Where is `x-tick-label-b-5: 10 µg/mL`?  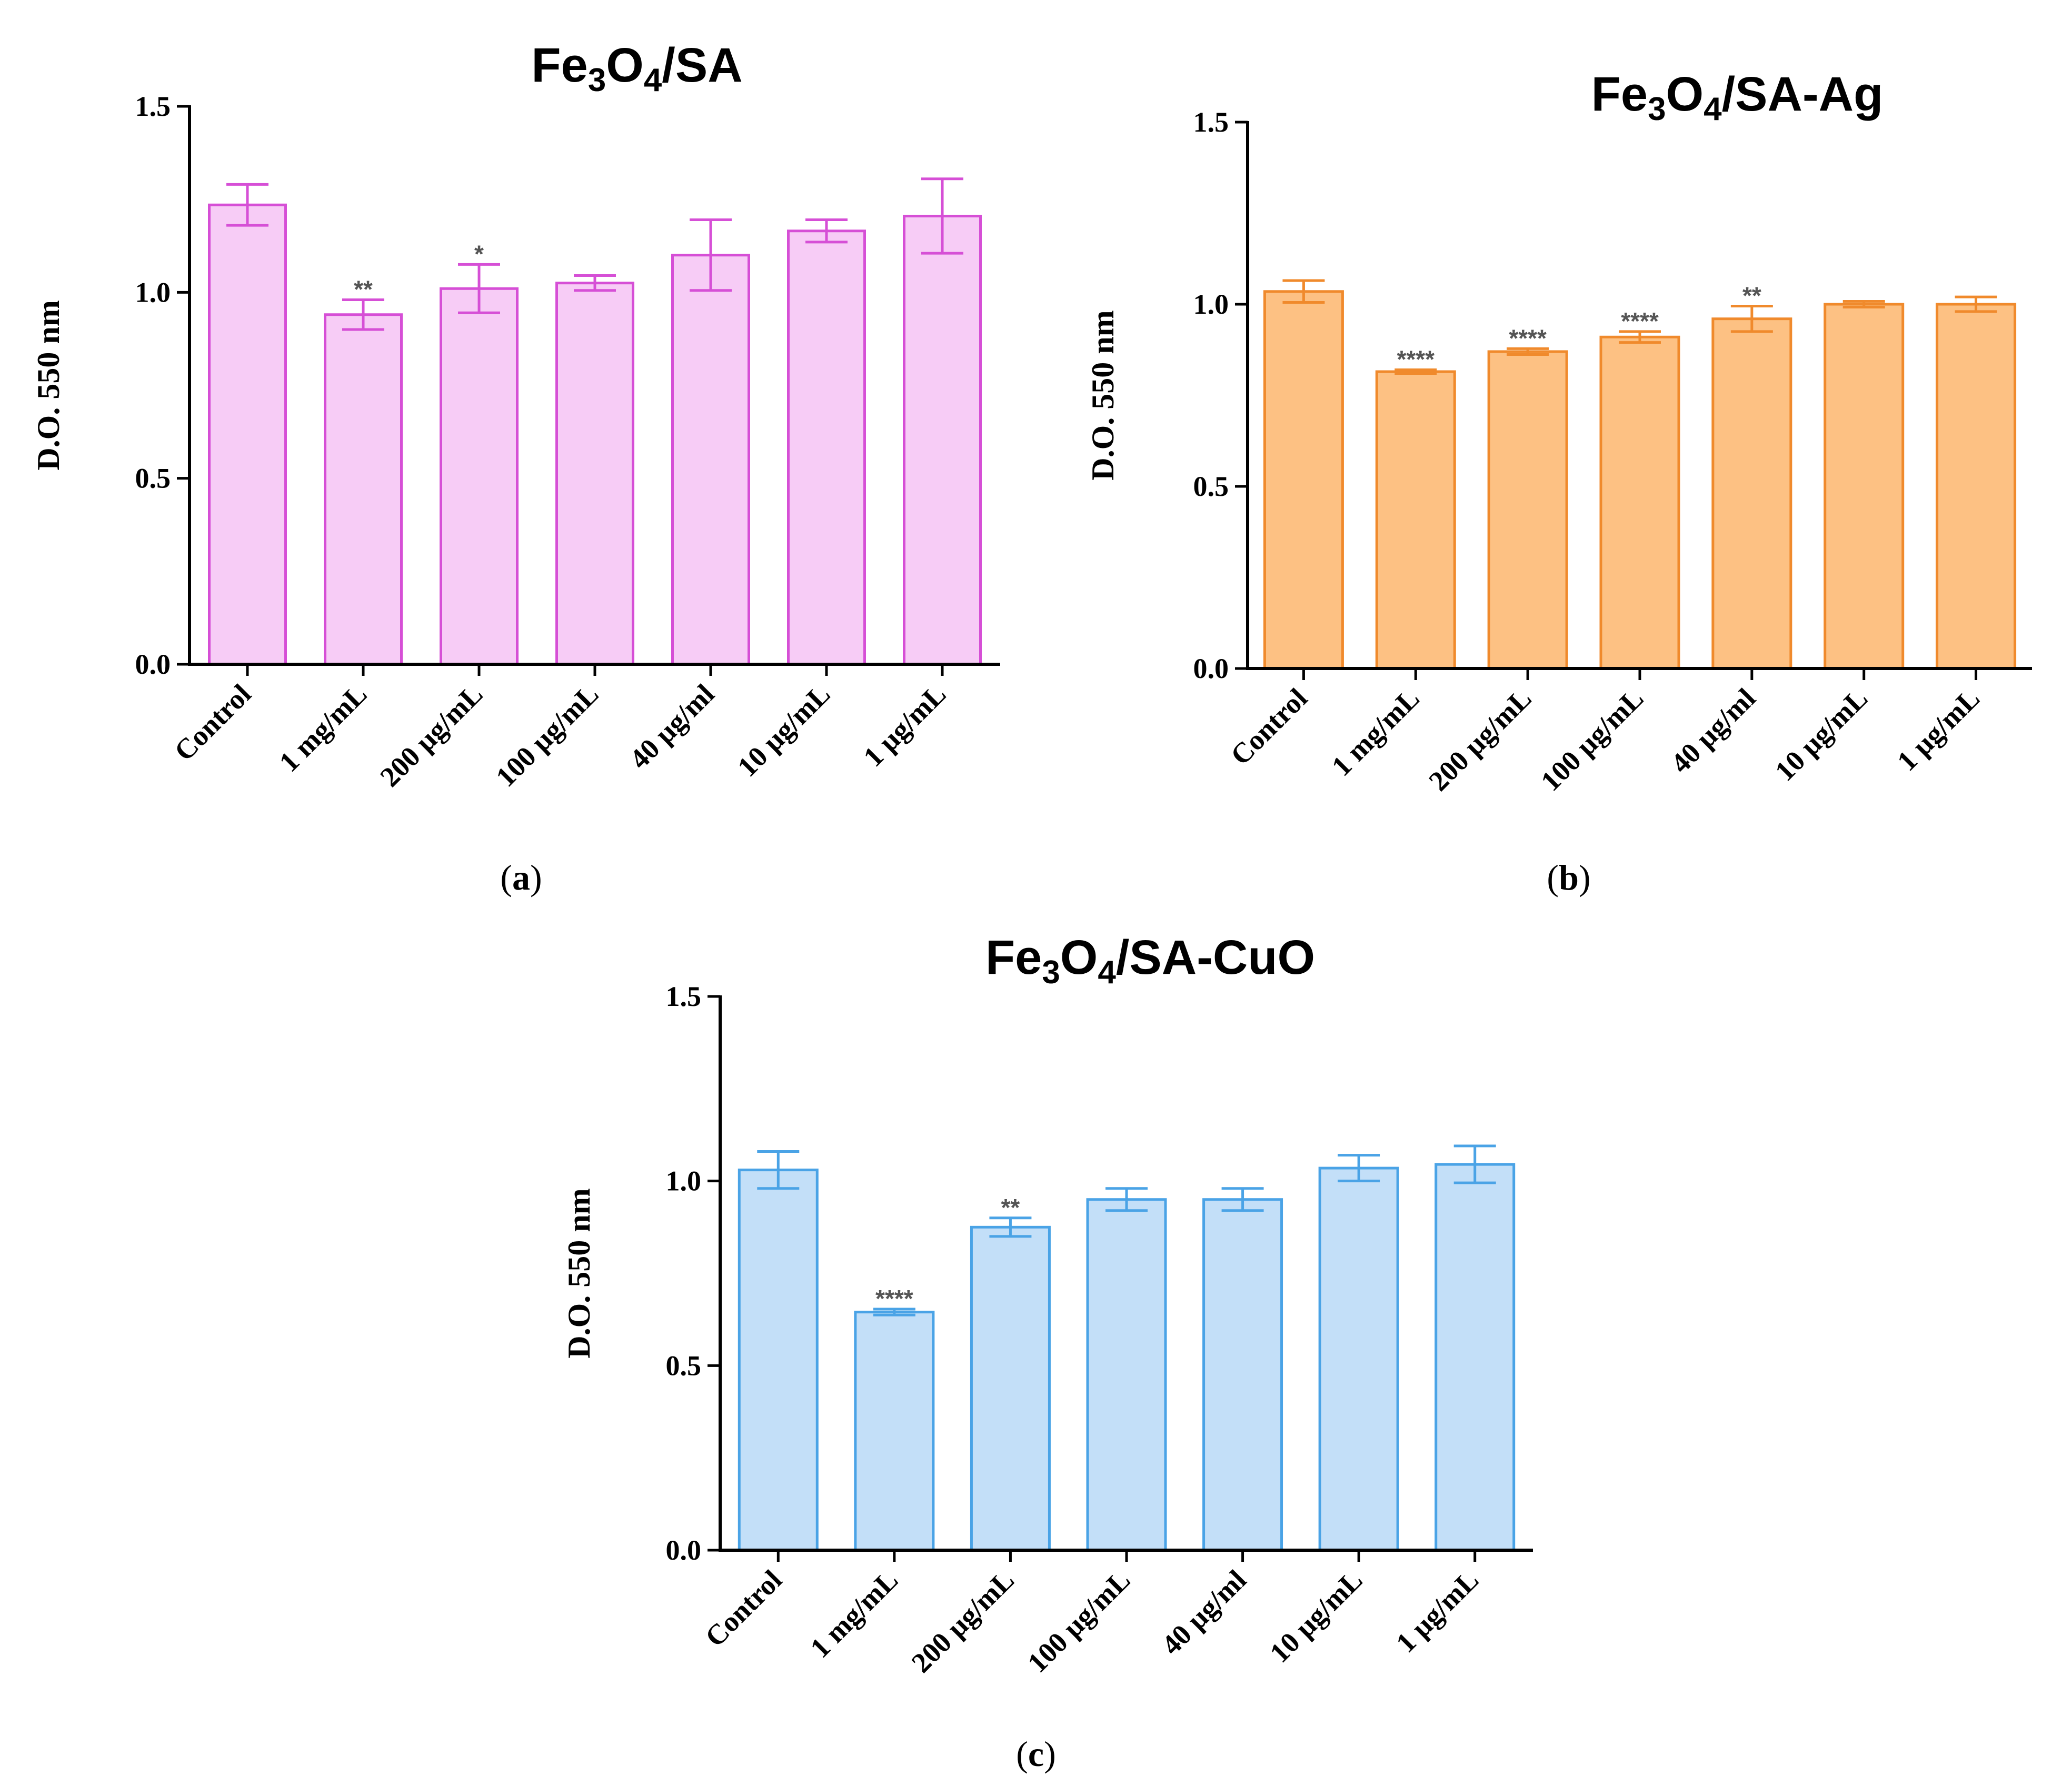
x-tick-label-b-5: 10 µg/mL is located at coordinates (1821, 735).